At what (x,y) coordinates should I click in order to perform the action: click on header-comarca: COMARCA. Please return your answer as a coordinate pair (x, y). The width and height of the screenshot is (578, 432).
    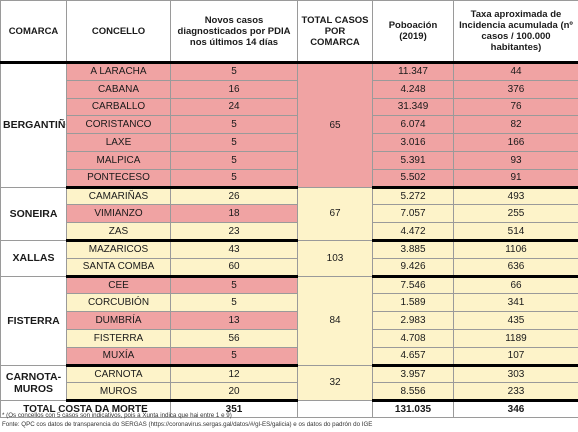
    Looking at the image, I should click on (33, 32).